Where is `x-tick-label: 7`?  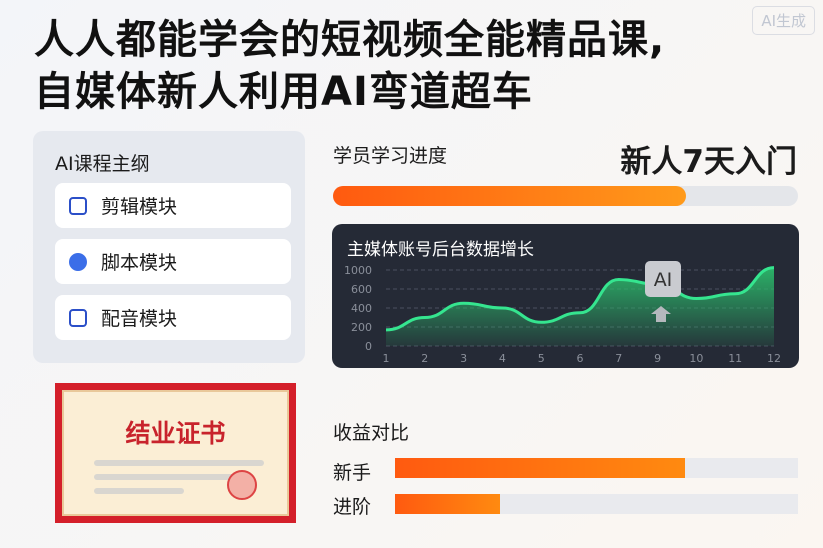
x-tick-label: 7 is located at coordinates (618, 358).